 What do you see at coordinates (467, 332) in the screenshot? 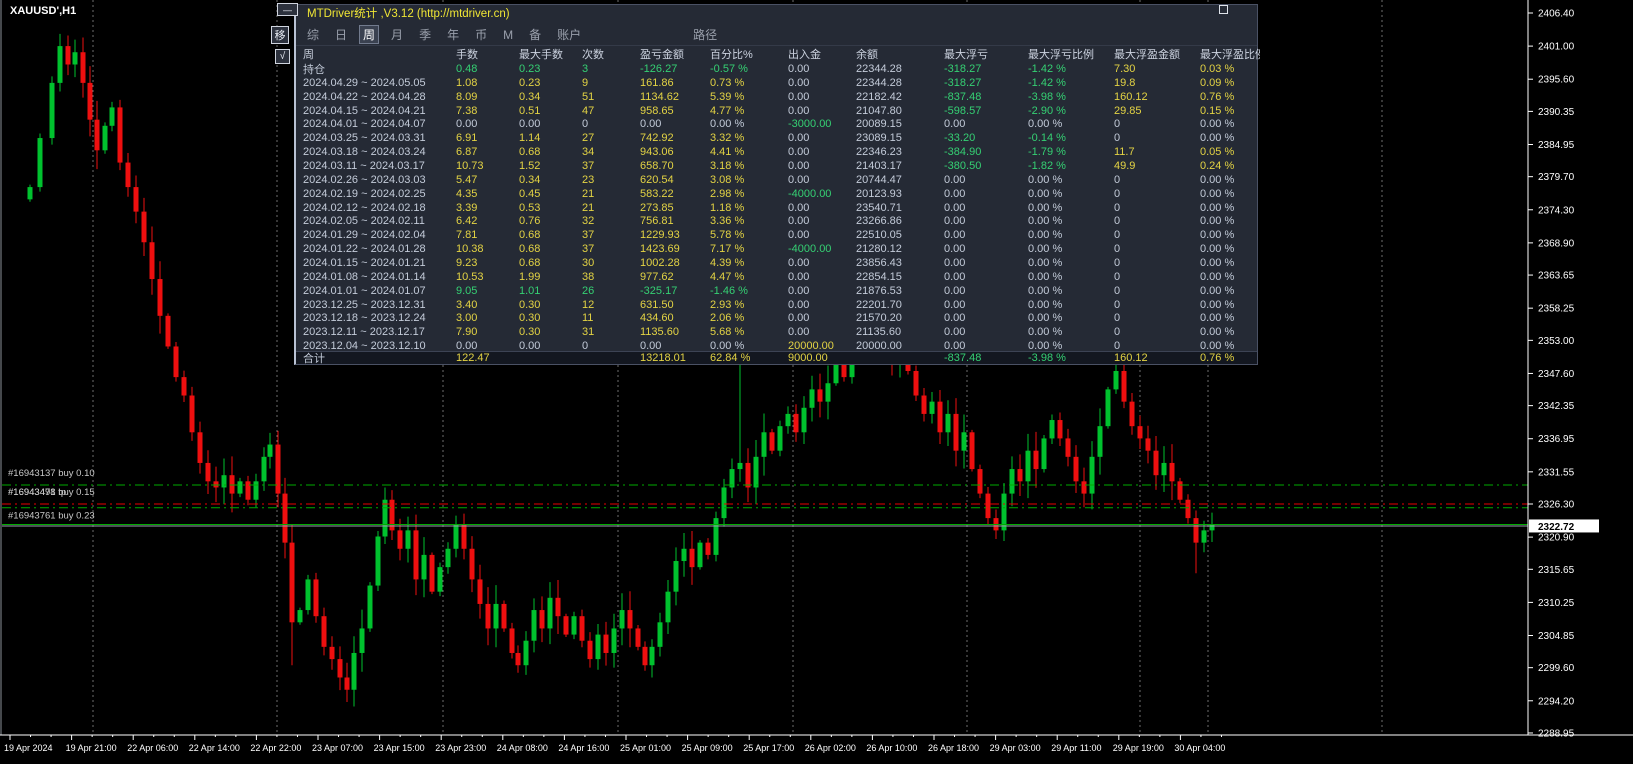
I see `cell-value: 7.90` at bounding box center [467, 332].